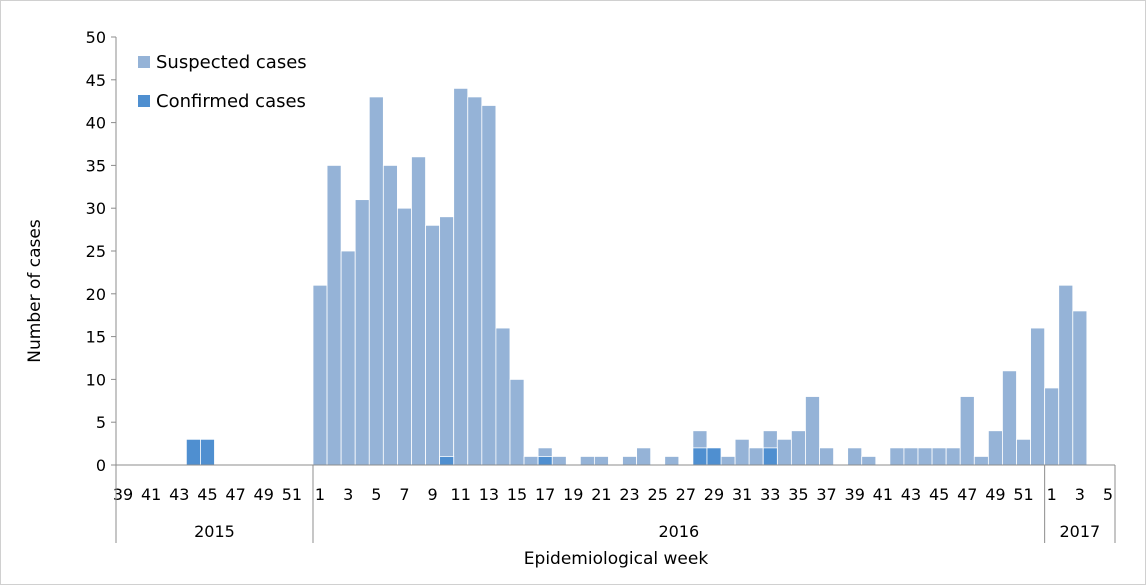 The image size is (1146, 586). What do you see at coordinates (770, 494) in the screenshot?
I see `x-tick-label: 33` at bounding box center [770, 494].